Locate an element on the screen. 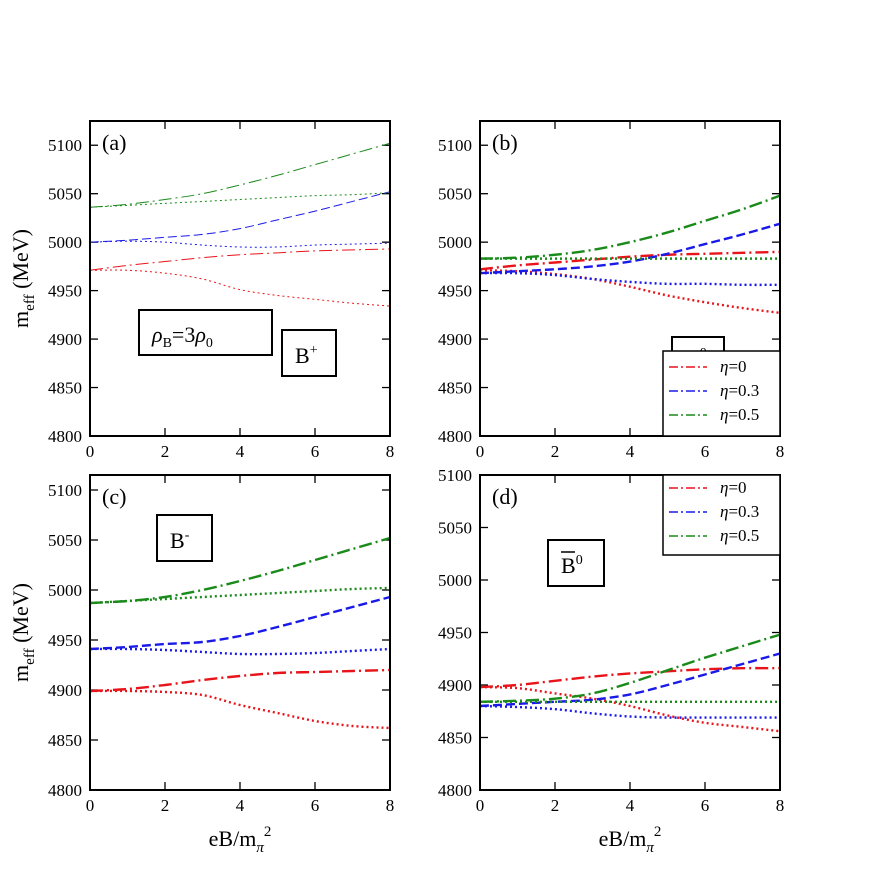 This screenshot has width=872, height=871. density-annotation-box is located at coordinates (205, 332).